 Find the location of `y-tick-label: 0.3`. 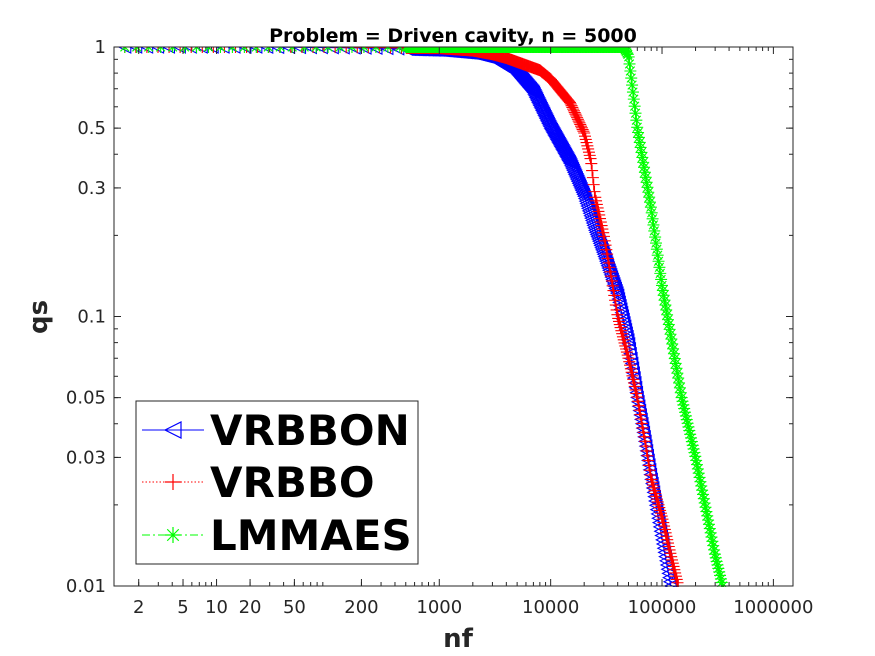

y-tick-label: 0.3 is located at coordinates (91, 188).